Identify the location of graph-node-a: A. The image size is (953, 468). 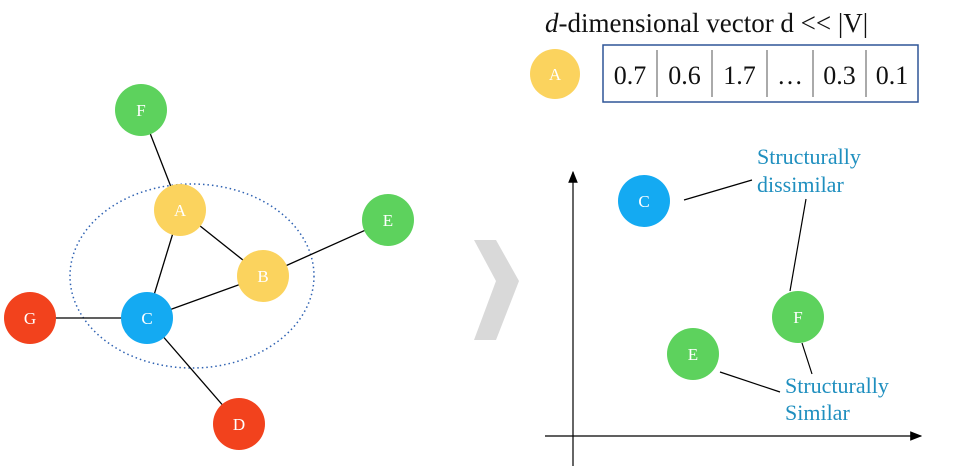
(180, 210).